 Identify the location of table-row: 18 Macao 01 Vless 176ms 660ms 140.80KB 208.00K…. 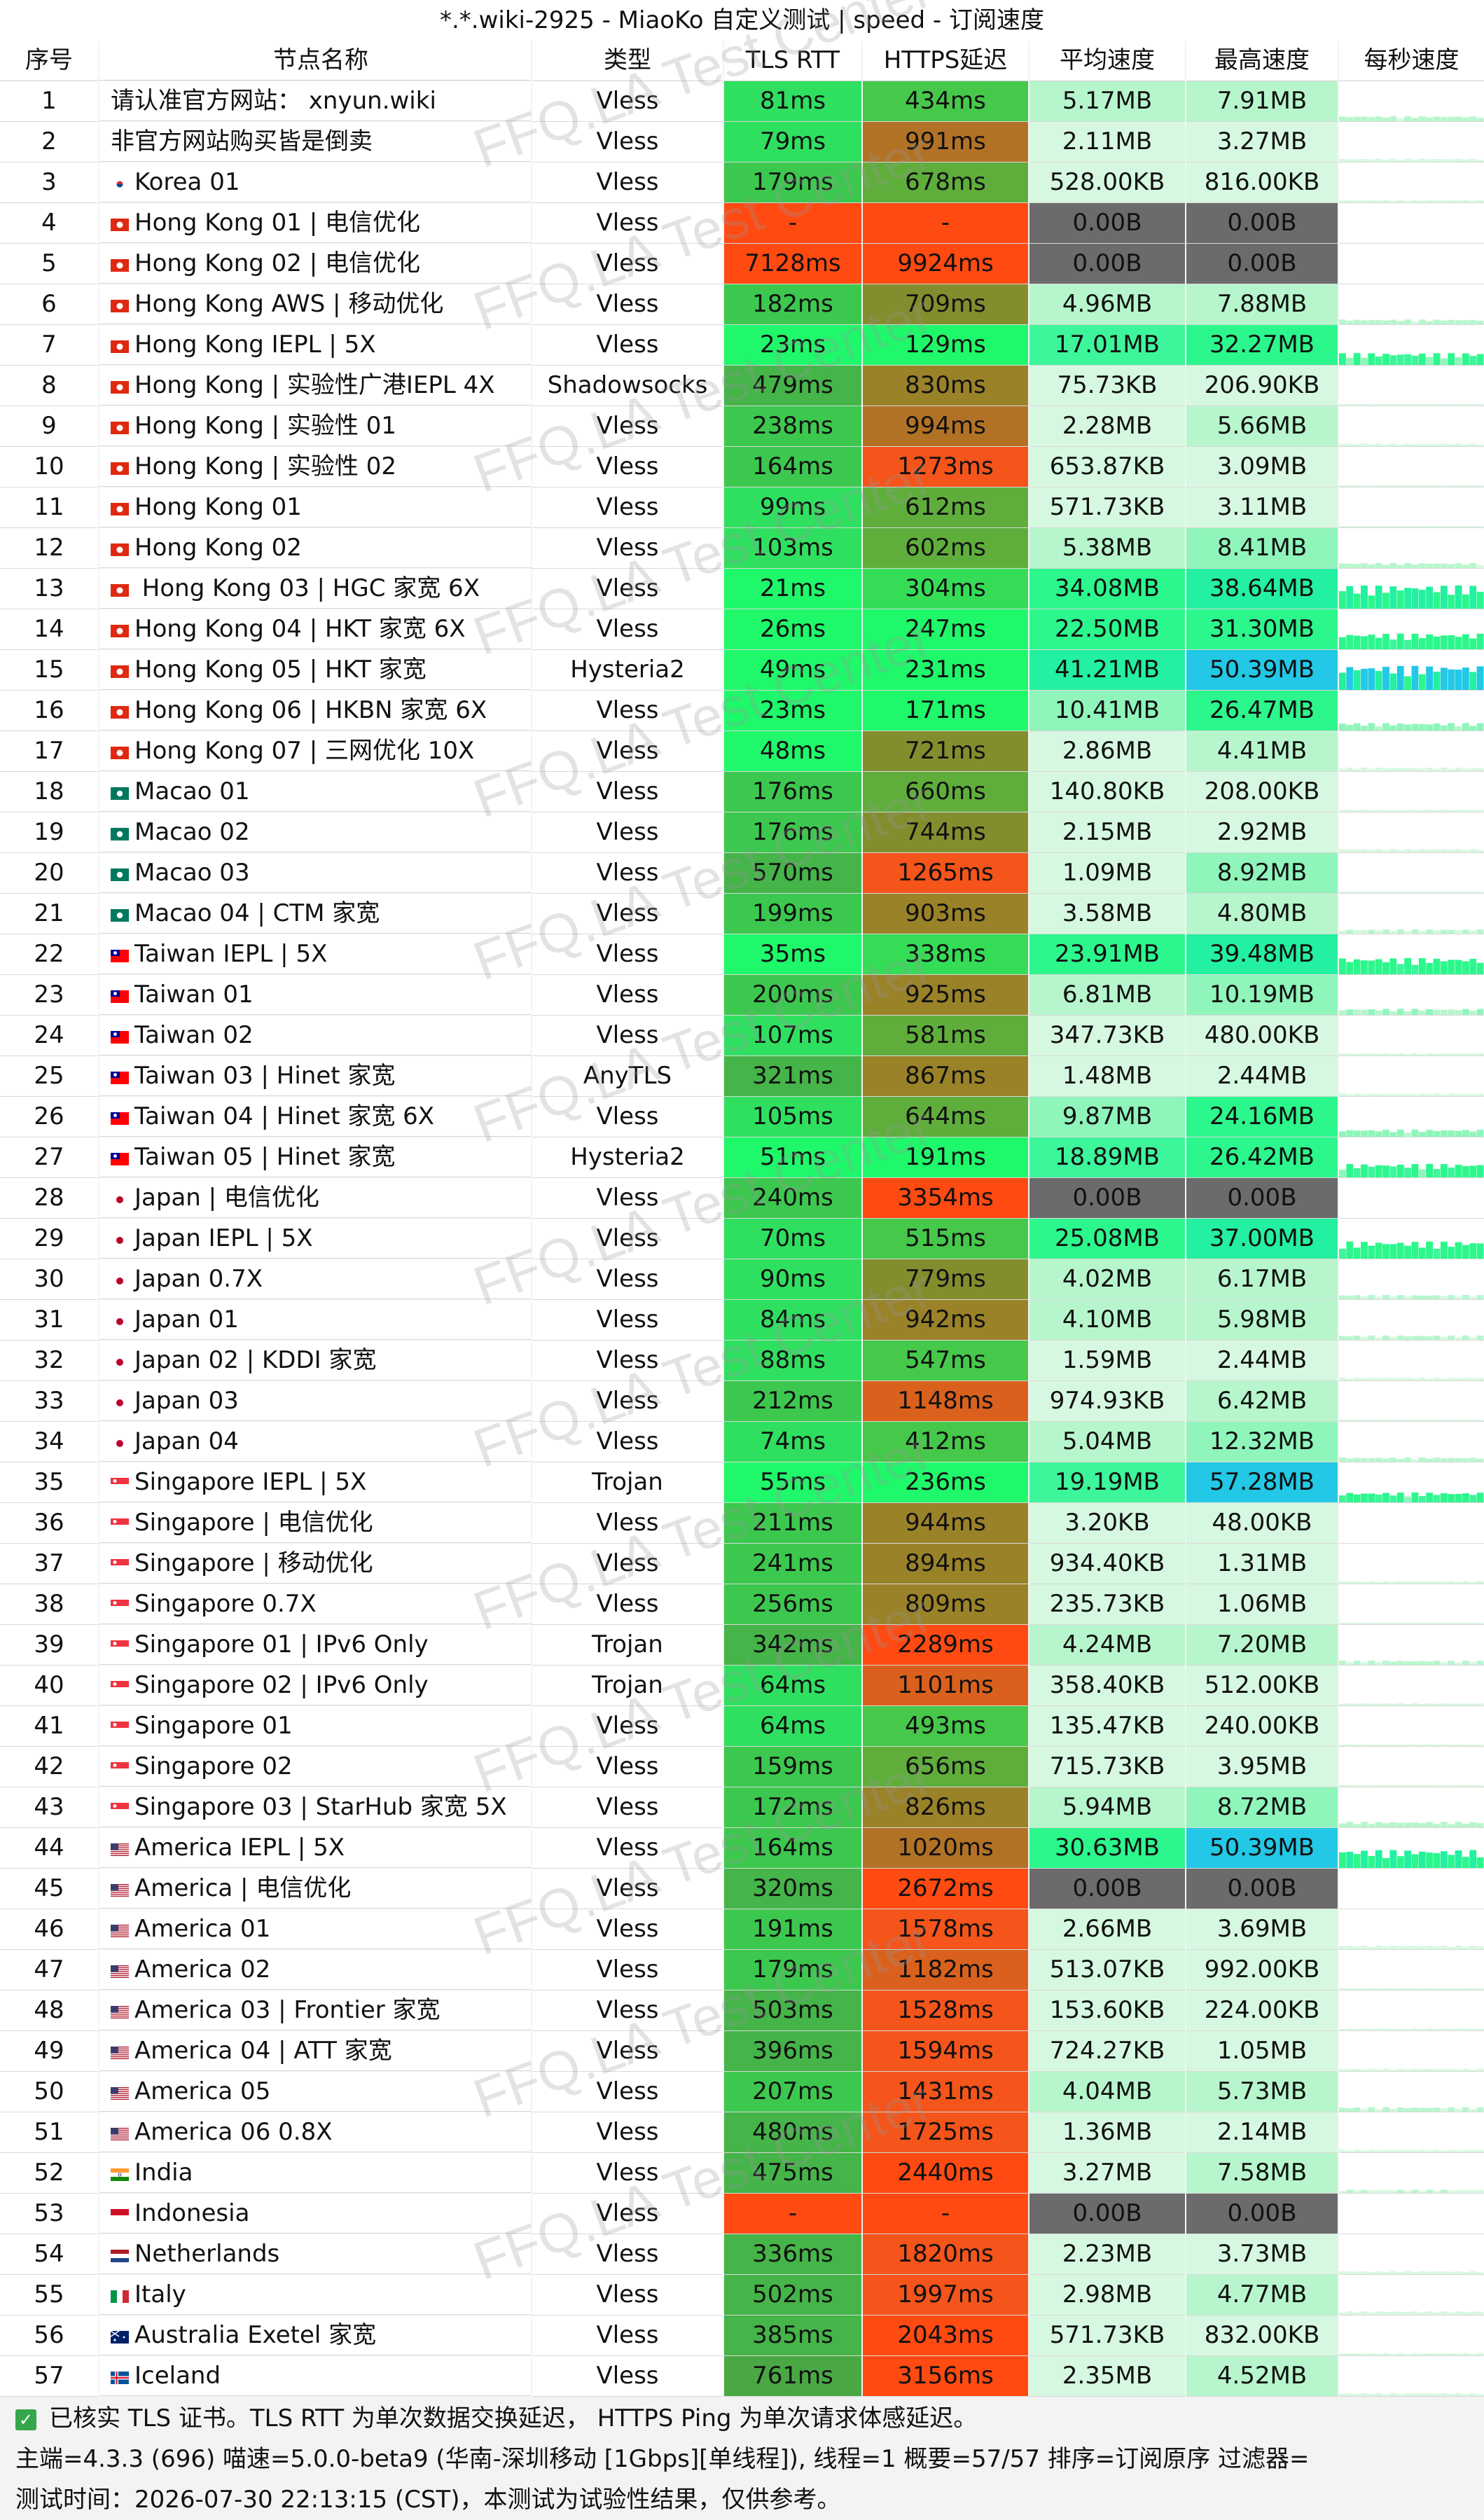
(742, 792).